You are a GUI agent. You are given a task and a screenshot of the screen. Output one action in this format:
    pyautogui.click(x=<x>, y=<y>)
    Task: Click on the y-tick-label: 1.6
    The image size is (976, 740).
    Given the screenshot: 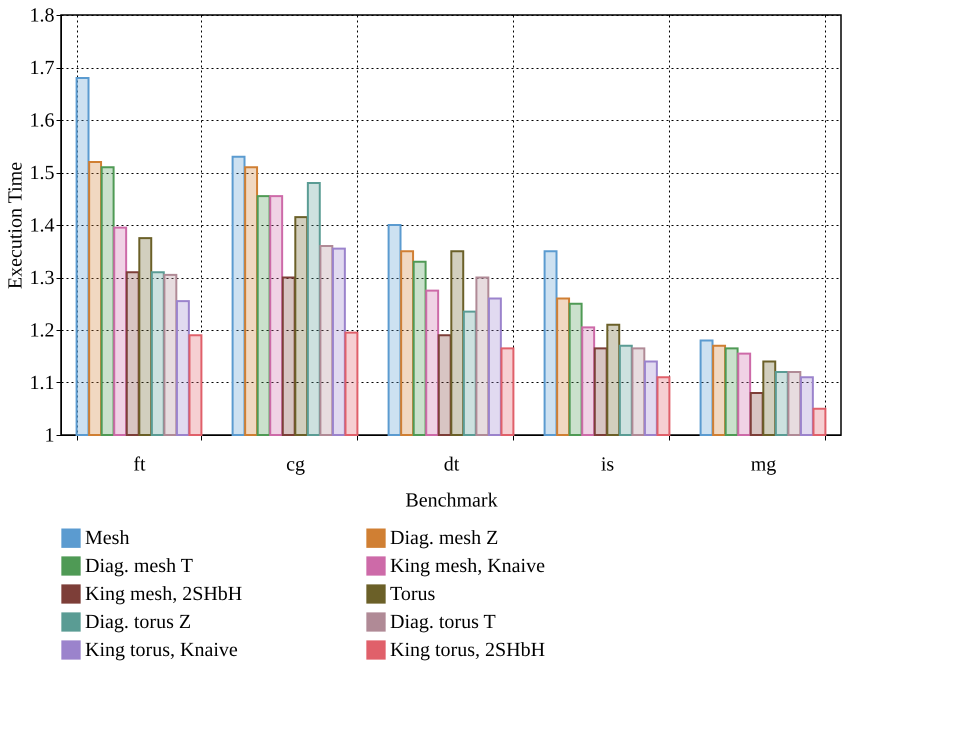 What is the action you would take?
    pyautogui.click(x=42, y=121)
    